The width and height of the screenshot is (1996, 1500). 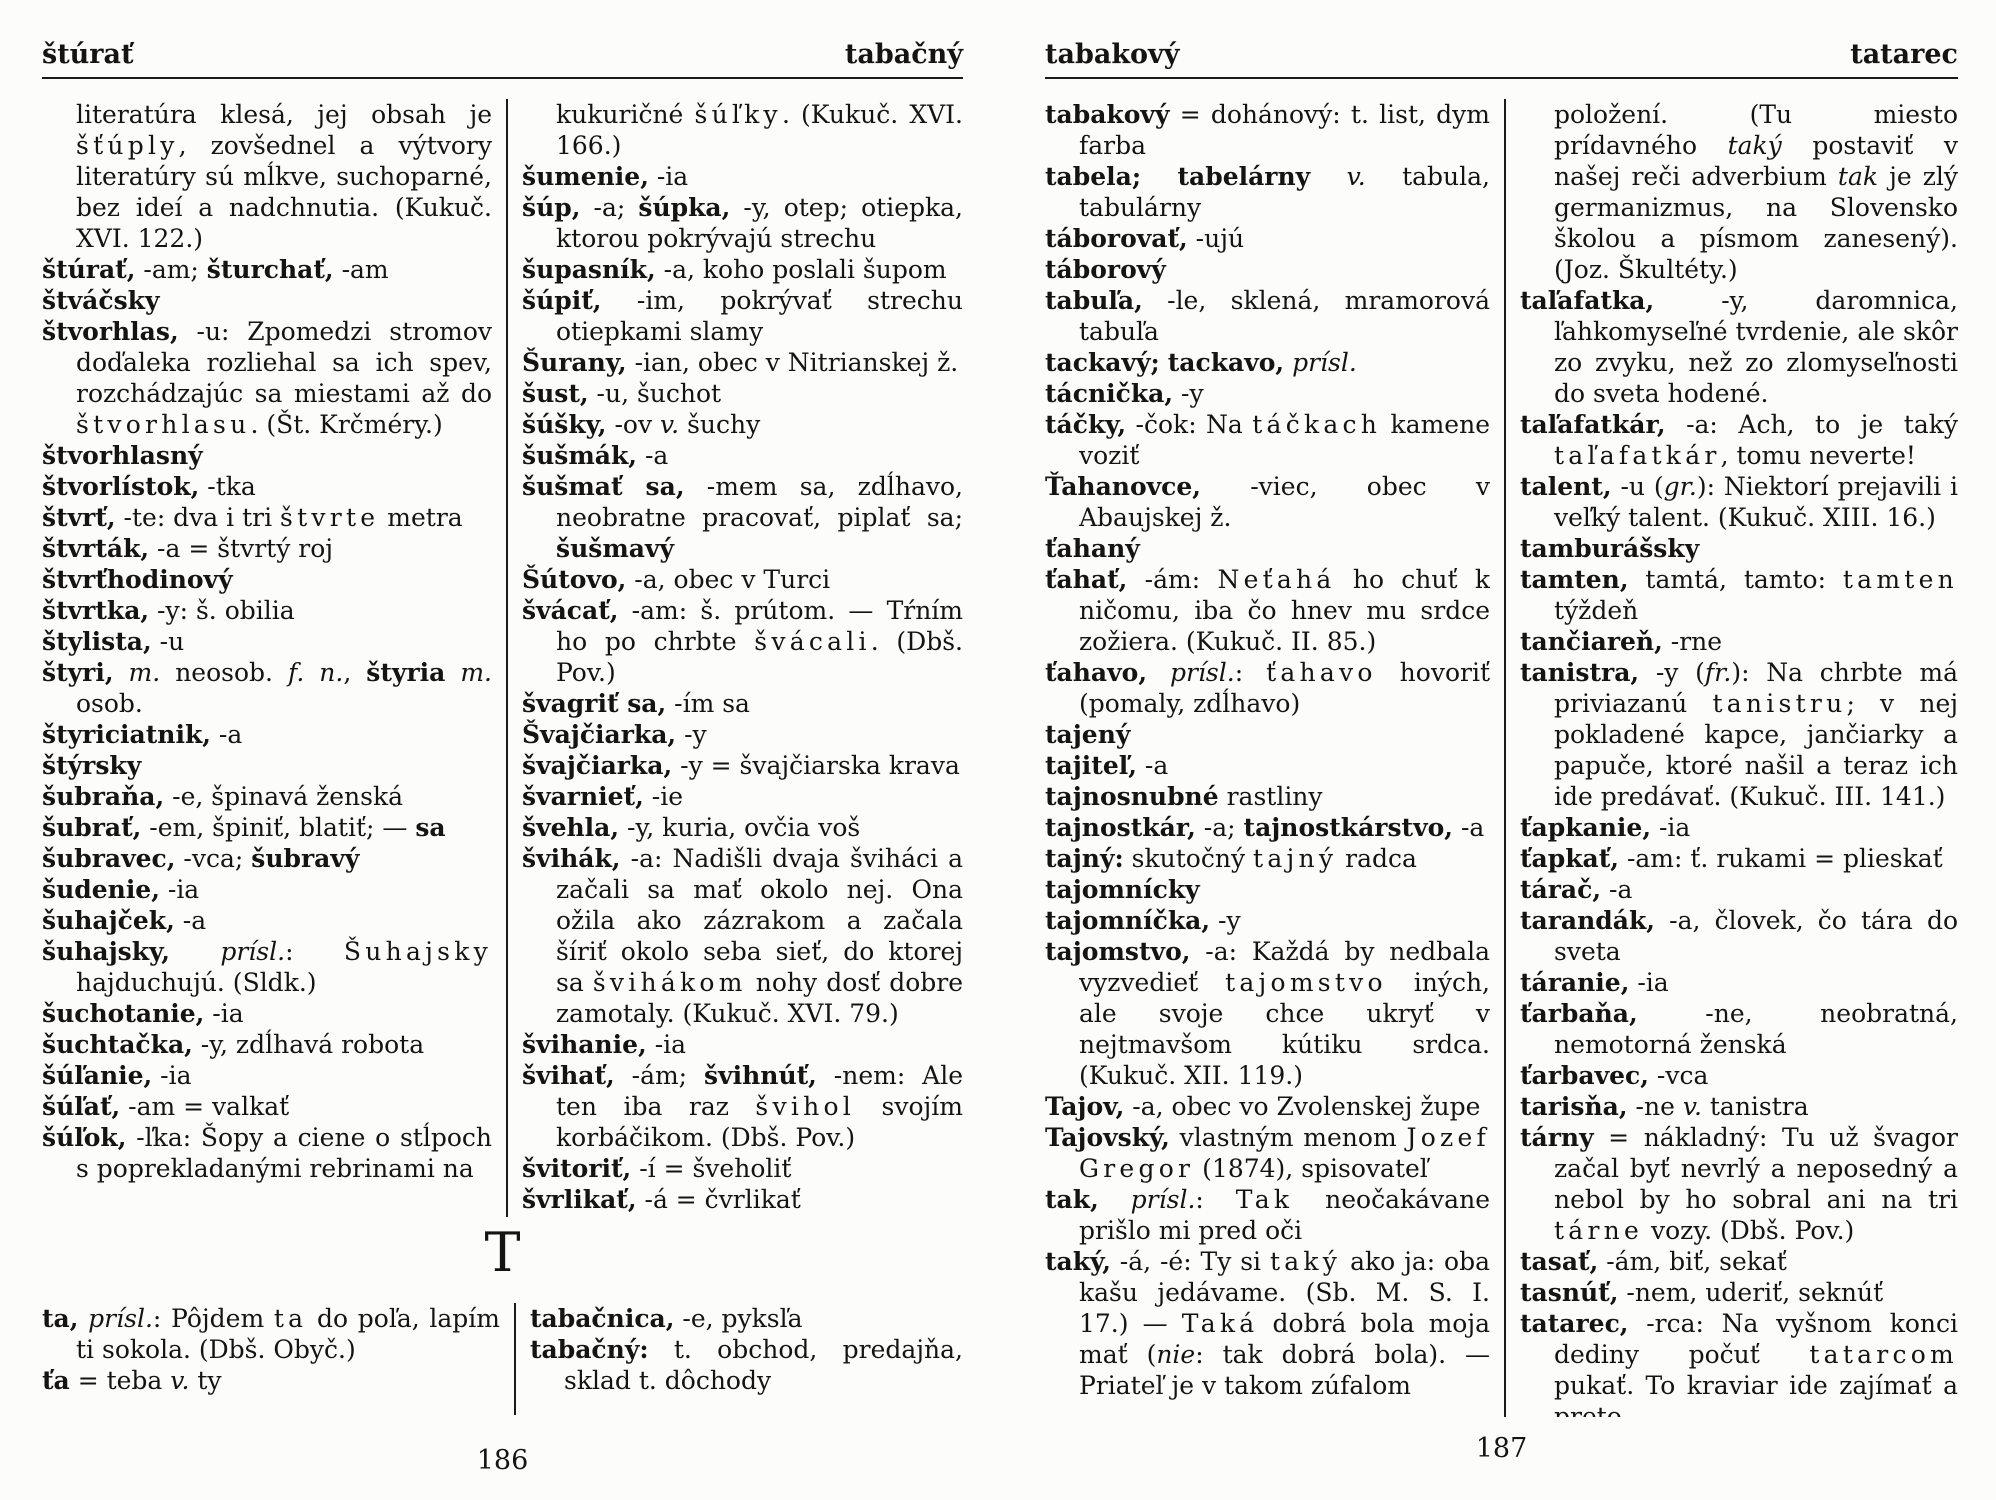 I want to click on entry-text: -u, so click(x=168, y=641).